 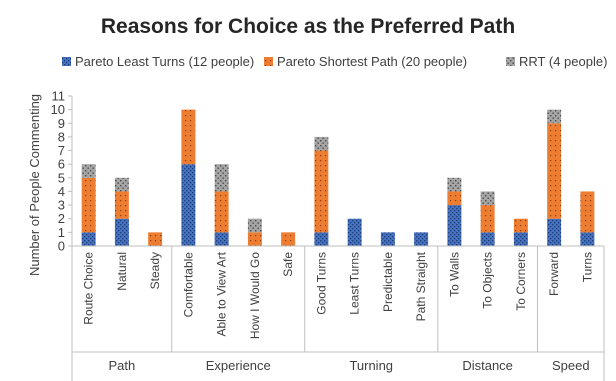 What do you see at coordinates (254, 225) in the screenshot?
I see `bar-how-i-would-go-rrt-4-people` at bounding box center [254, 225].